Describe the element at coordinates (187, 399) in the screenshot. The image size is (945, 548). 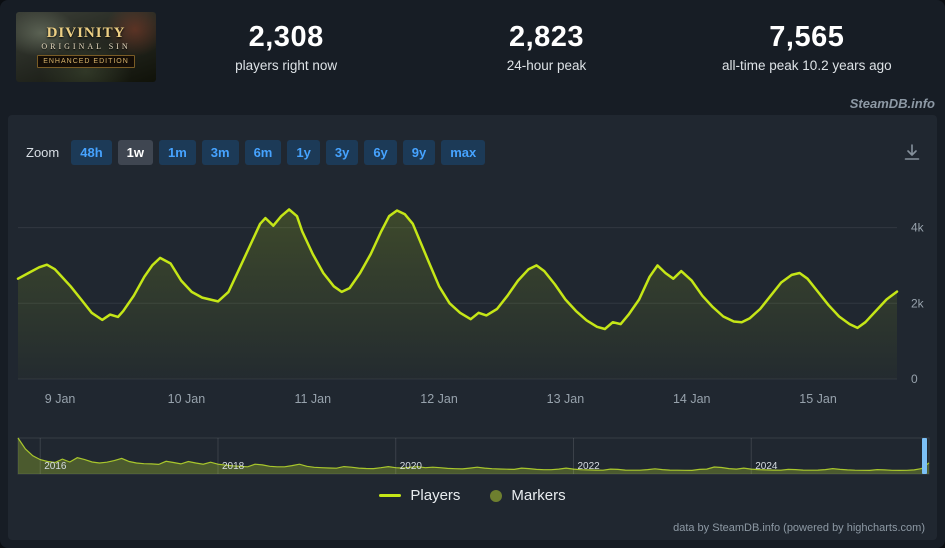
I see `x-axis-label: 10 Jan` at that location.